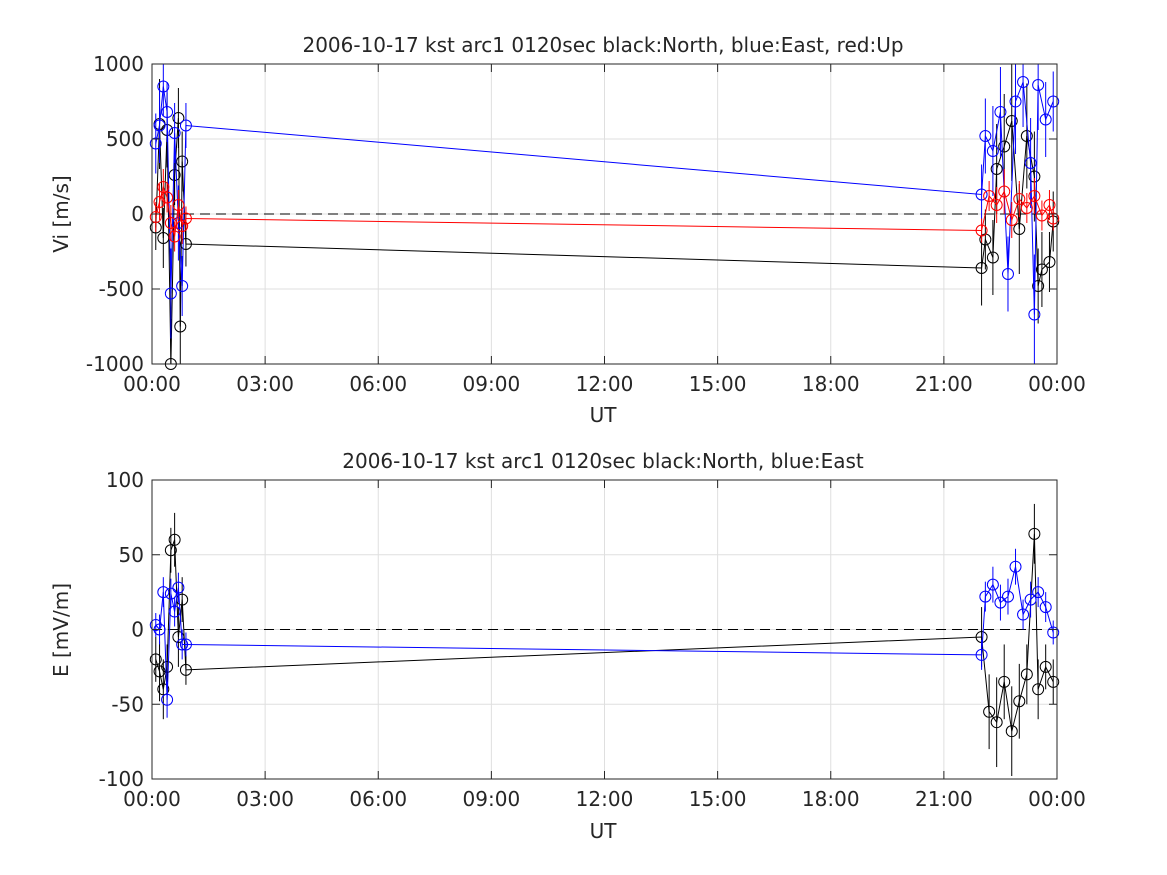 The image size is (1167, 875). I want to click on e-x-tick-label: 15:00, so click(718, 799).